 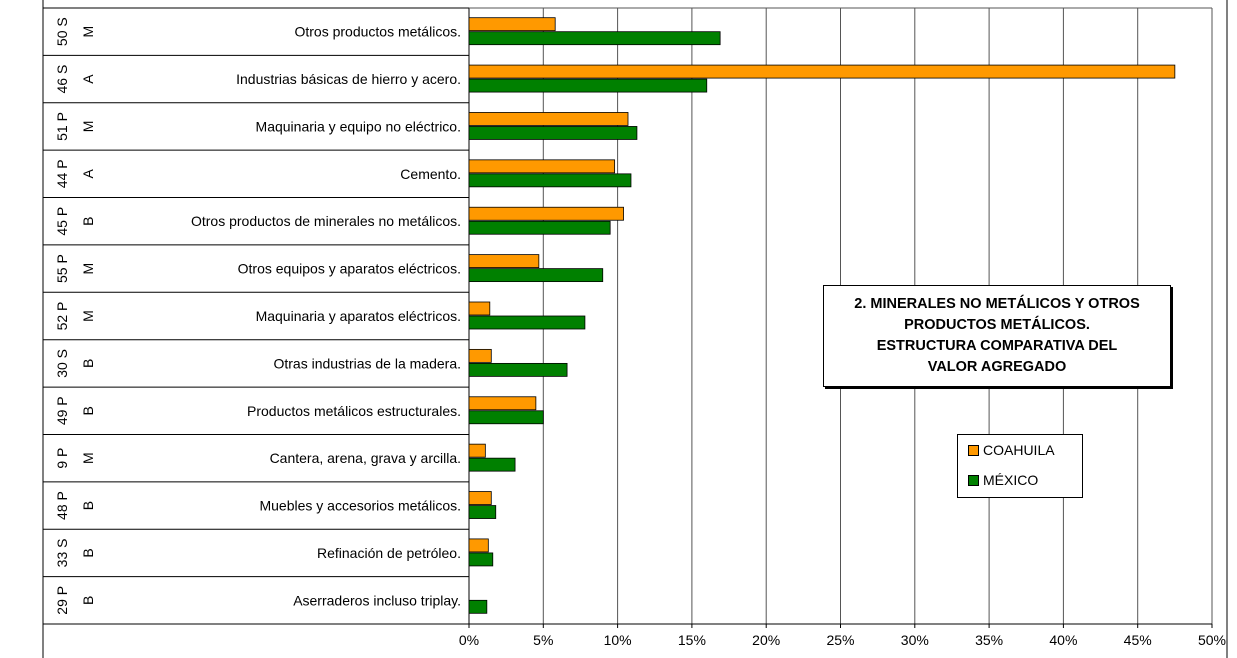 What do you see at coordinates (360, 506) in the screenshot?
I see `category-label: Muebles y accesorios metálicos.` at bounding box center [360, 506].